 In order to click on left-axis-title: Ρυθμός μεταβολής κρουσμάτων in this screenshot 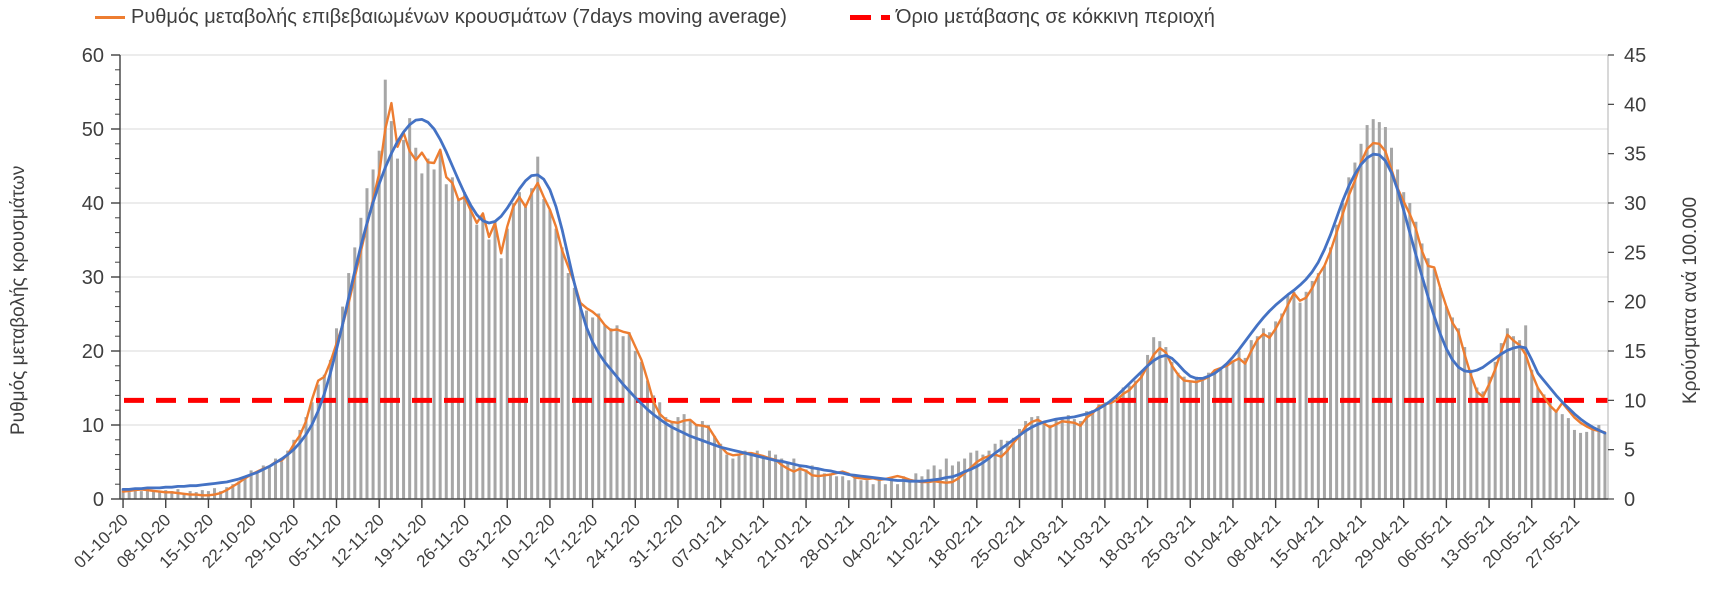, I will do `click(18, 300)`.